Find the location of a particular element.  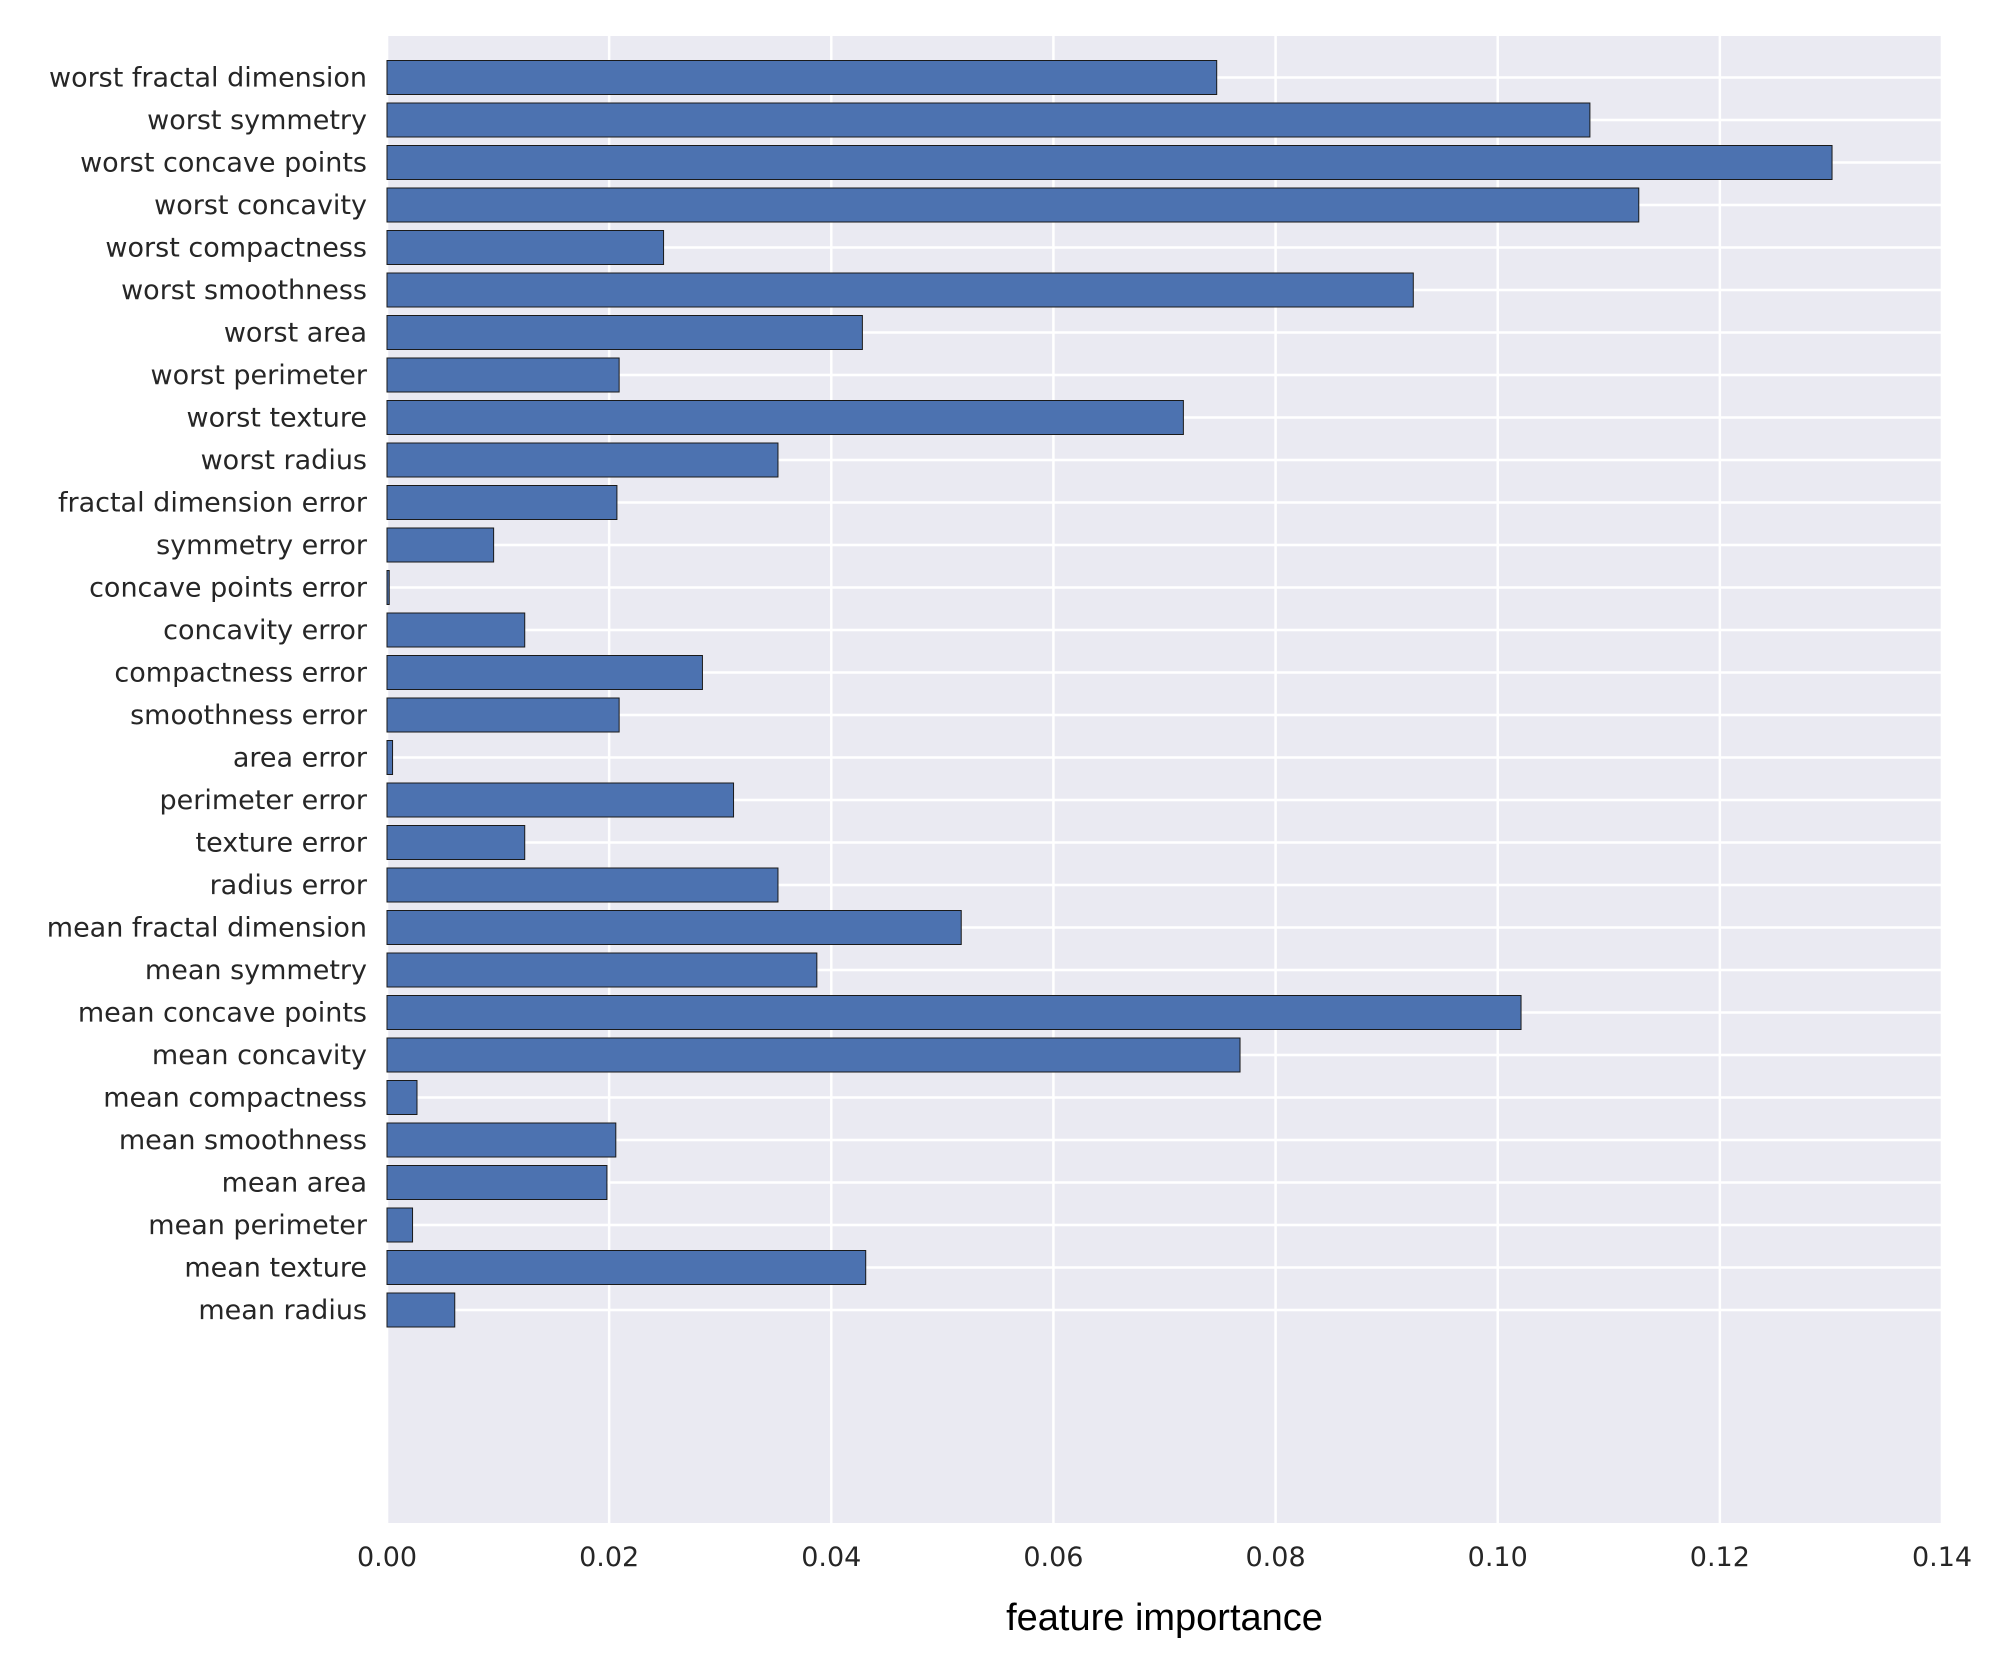

x-tick-label: 0.10 is located at coordinates (1498, 1557).